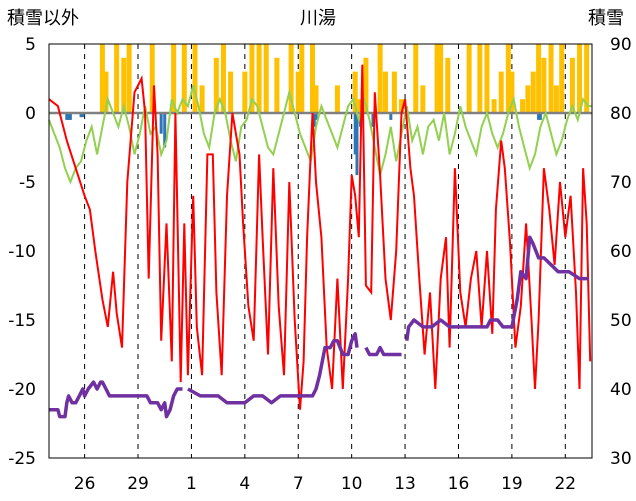  What do you see at coordinates (138, 484) in the screenshot?
I see `x-tick-label: 29` at bounding box center [138, 484].